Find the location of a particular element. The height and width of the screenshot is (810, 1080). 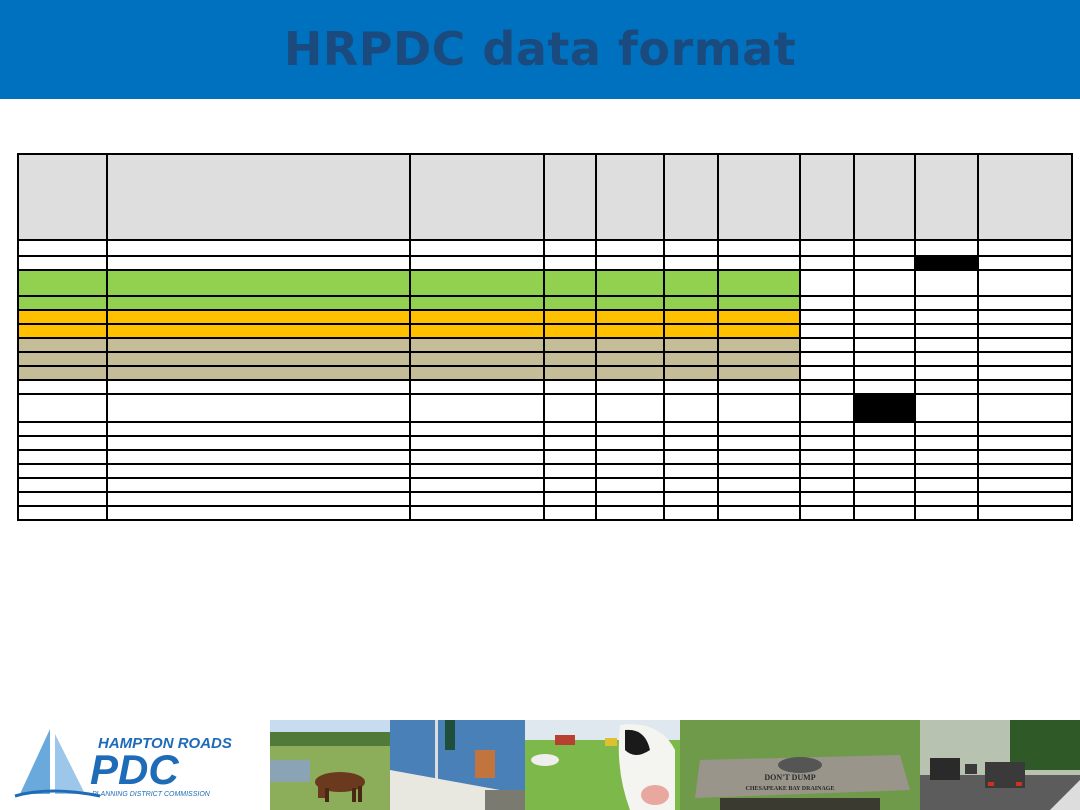

photo-strip: DON'T DUMP CHESAPEAKE BAY DRAINAGE is located at coordinates (675, 765).